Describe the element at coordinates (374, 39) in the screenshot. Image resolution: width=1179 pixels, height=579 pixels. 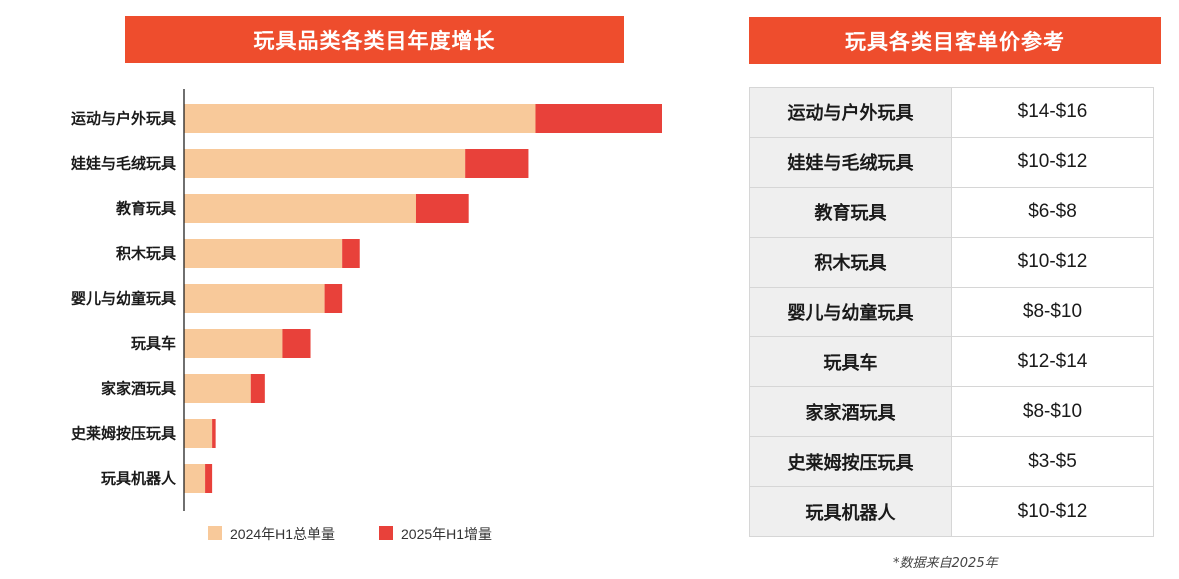
I see `chart-title: 玩具品类各类目年度增长` at that location.